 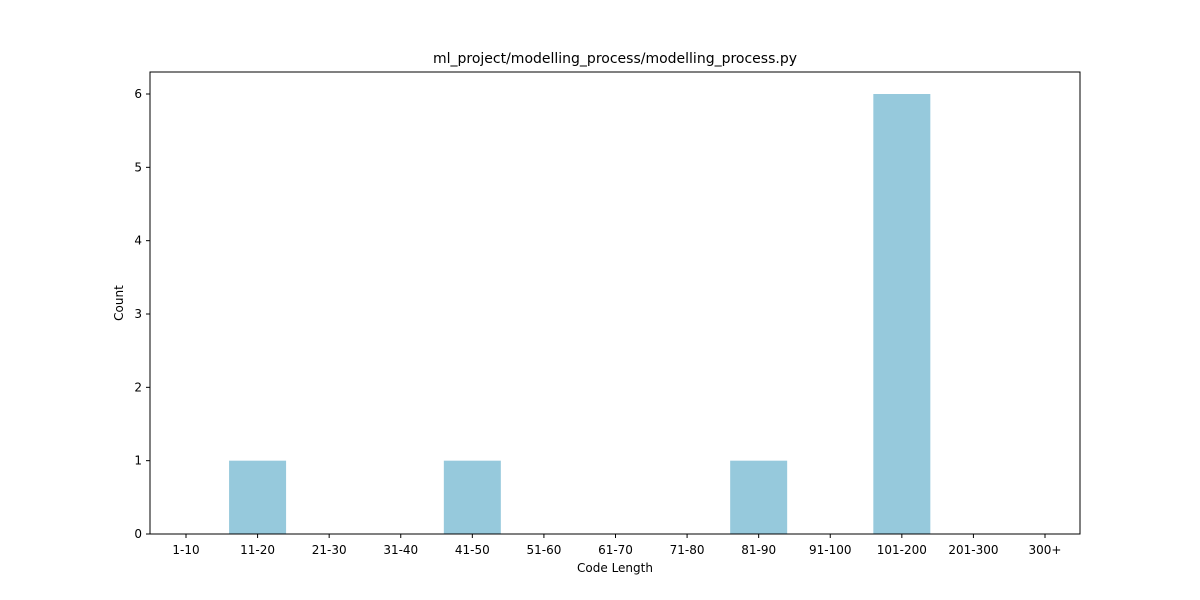 I want to click on y-tick-label: 3, so click(x=138, y=314).